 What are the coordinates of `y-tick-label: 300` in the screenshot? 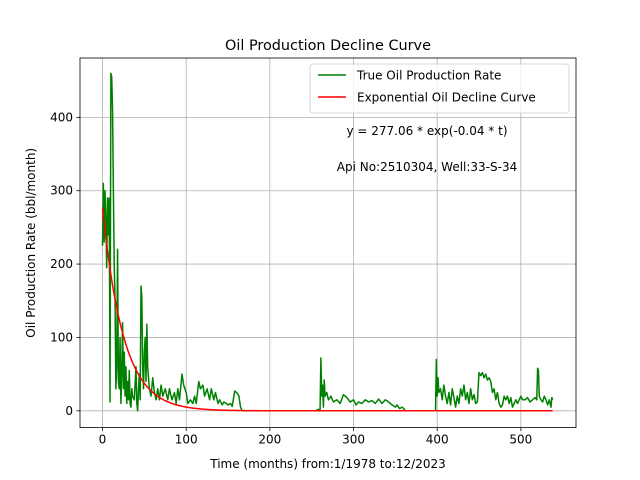 It's located at (61, 191).